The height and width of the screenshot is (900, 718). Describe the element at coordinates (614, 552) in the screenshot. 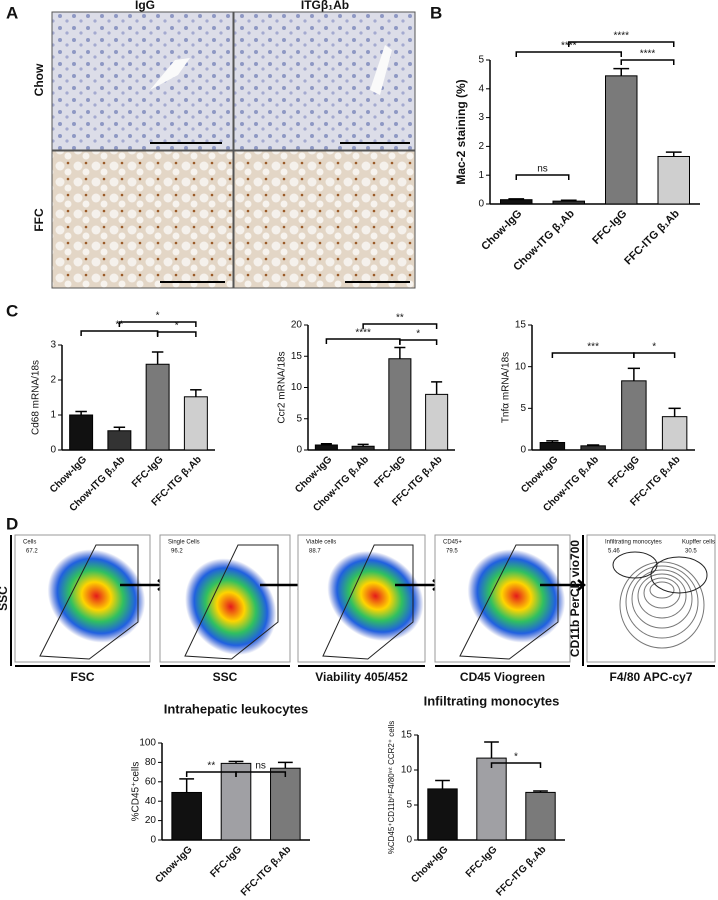

I see `gate-value: 5.46` at that location.